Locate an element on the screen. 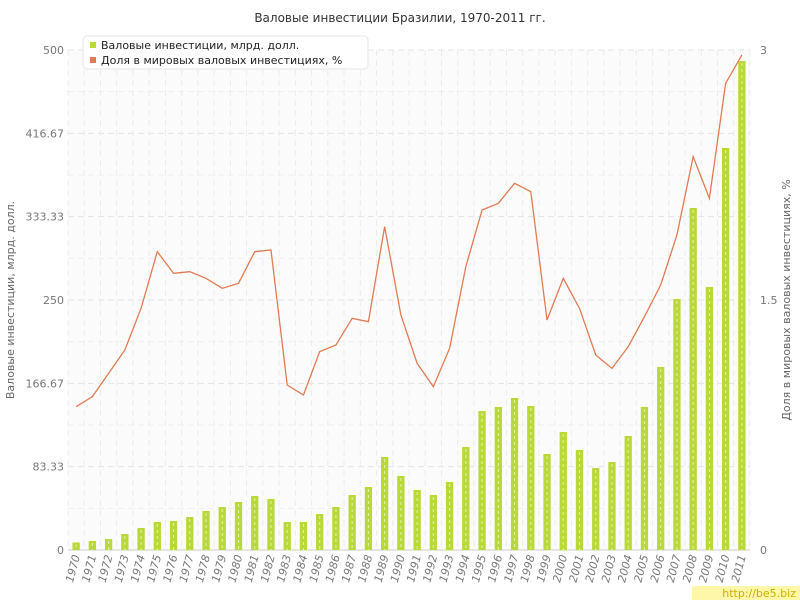  y-tick-label: 166.67 is located at coordinates (45, 383).